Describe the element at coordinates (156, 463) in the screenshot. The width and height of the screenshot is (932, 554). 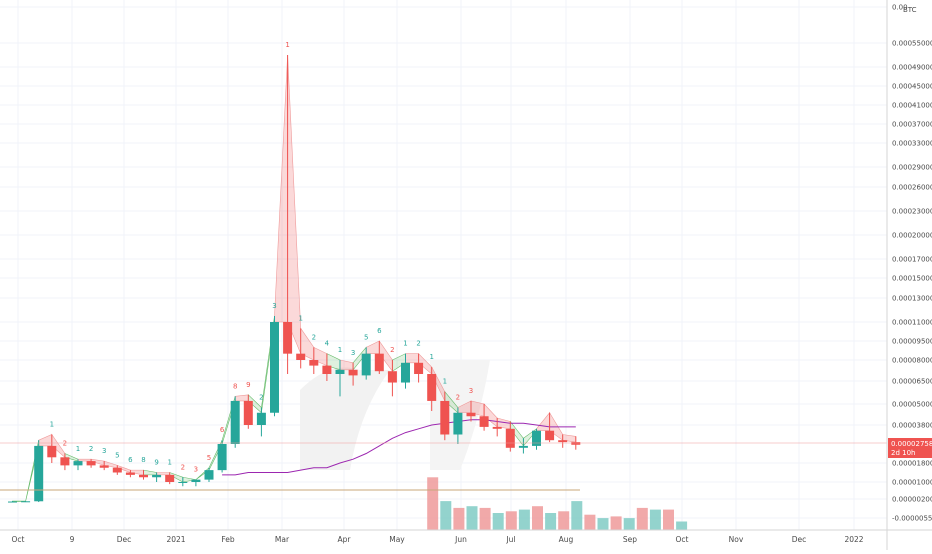
I see `td-count-label: 9` at that location.